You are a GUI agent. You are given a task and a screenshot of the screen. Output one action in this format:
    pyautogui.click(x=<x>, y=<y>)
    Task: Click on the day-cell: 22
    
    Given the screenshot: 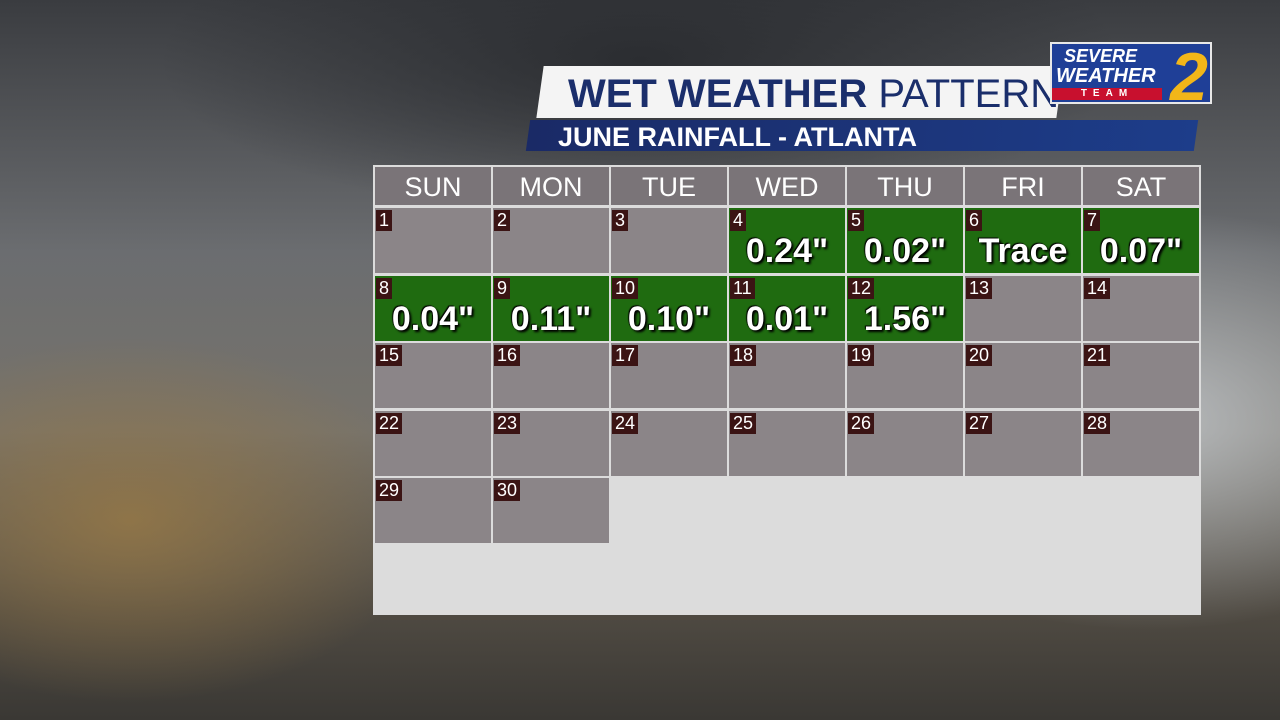 What is the action you would take?
    pyautogui.click(x=433, y=443)
    